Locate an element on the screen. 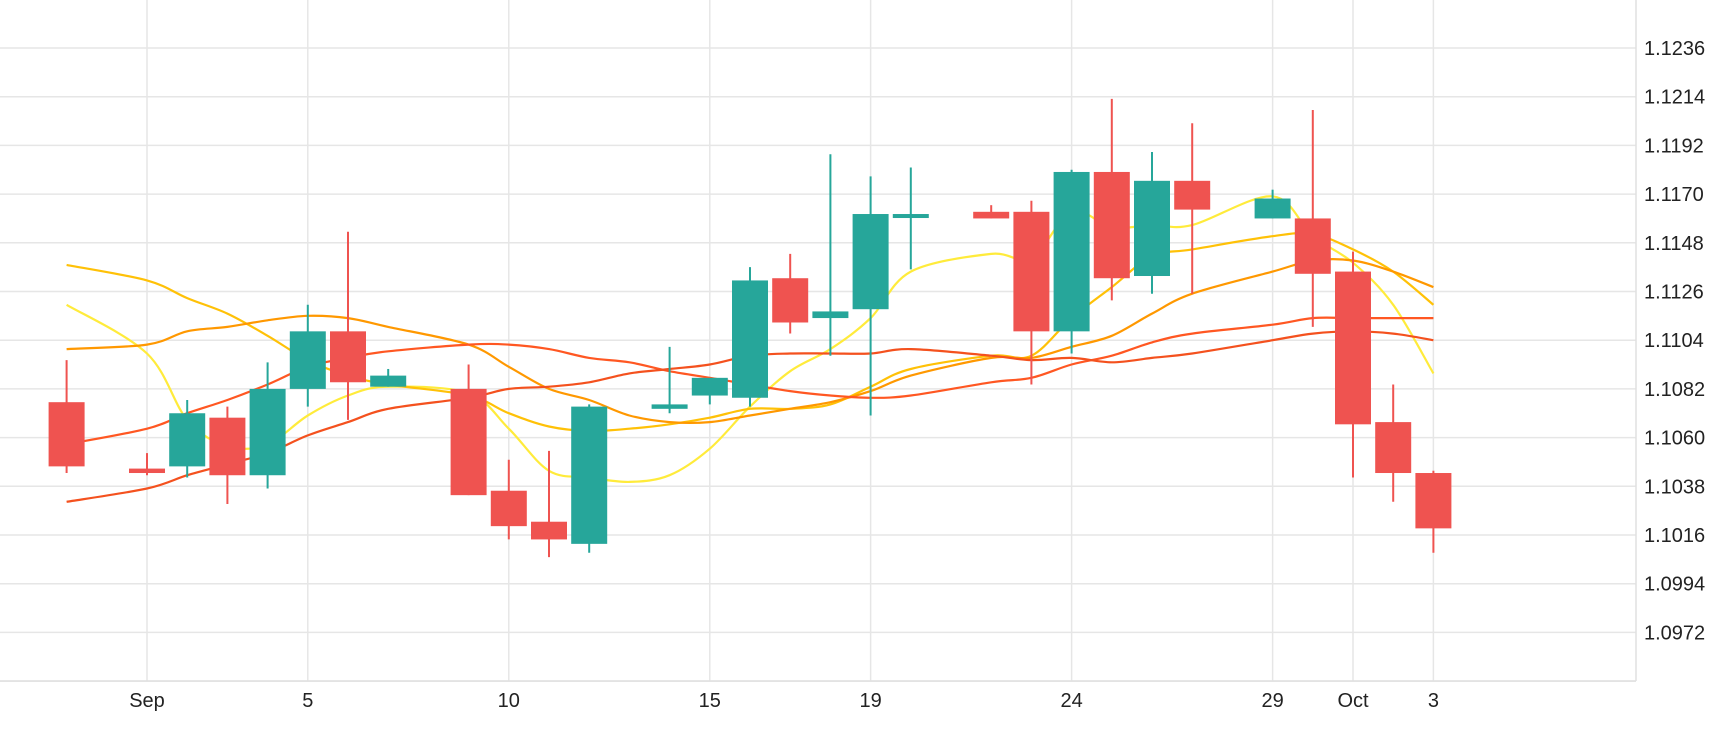 Image resolution: width=1730 pixels, height=730 pixels. y-tick-label: 1.0972 is located at coordinates (1674, 633).